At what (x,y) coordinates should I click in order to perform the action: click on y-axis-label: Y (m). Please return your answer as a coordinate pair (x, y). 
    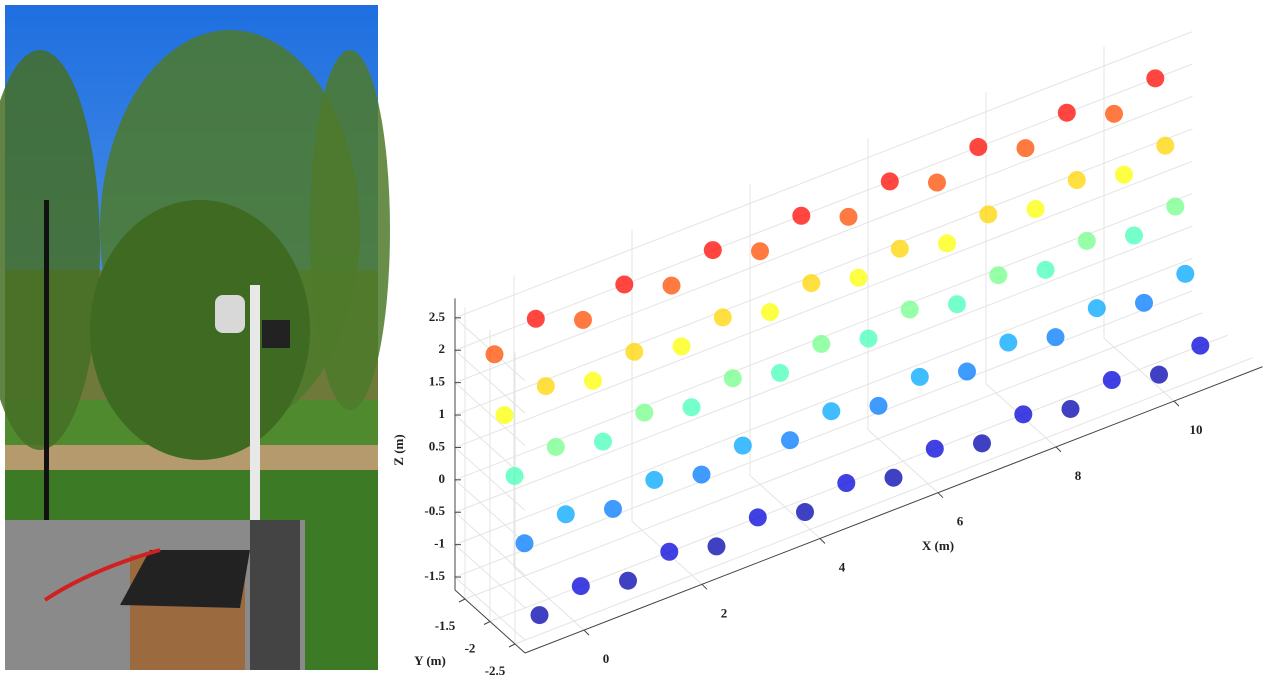
    Looking at the image, I should click on (430, 660).